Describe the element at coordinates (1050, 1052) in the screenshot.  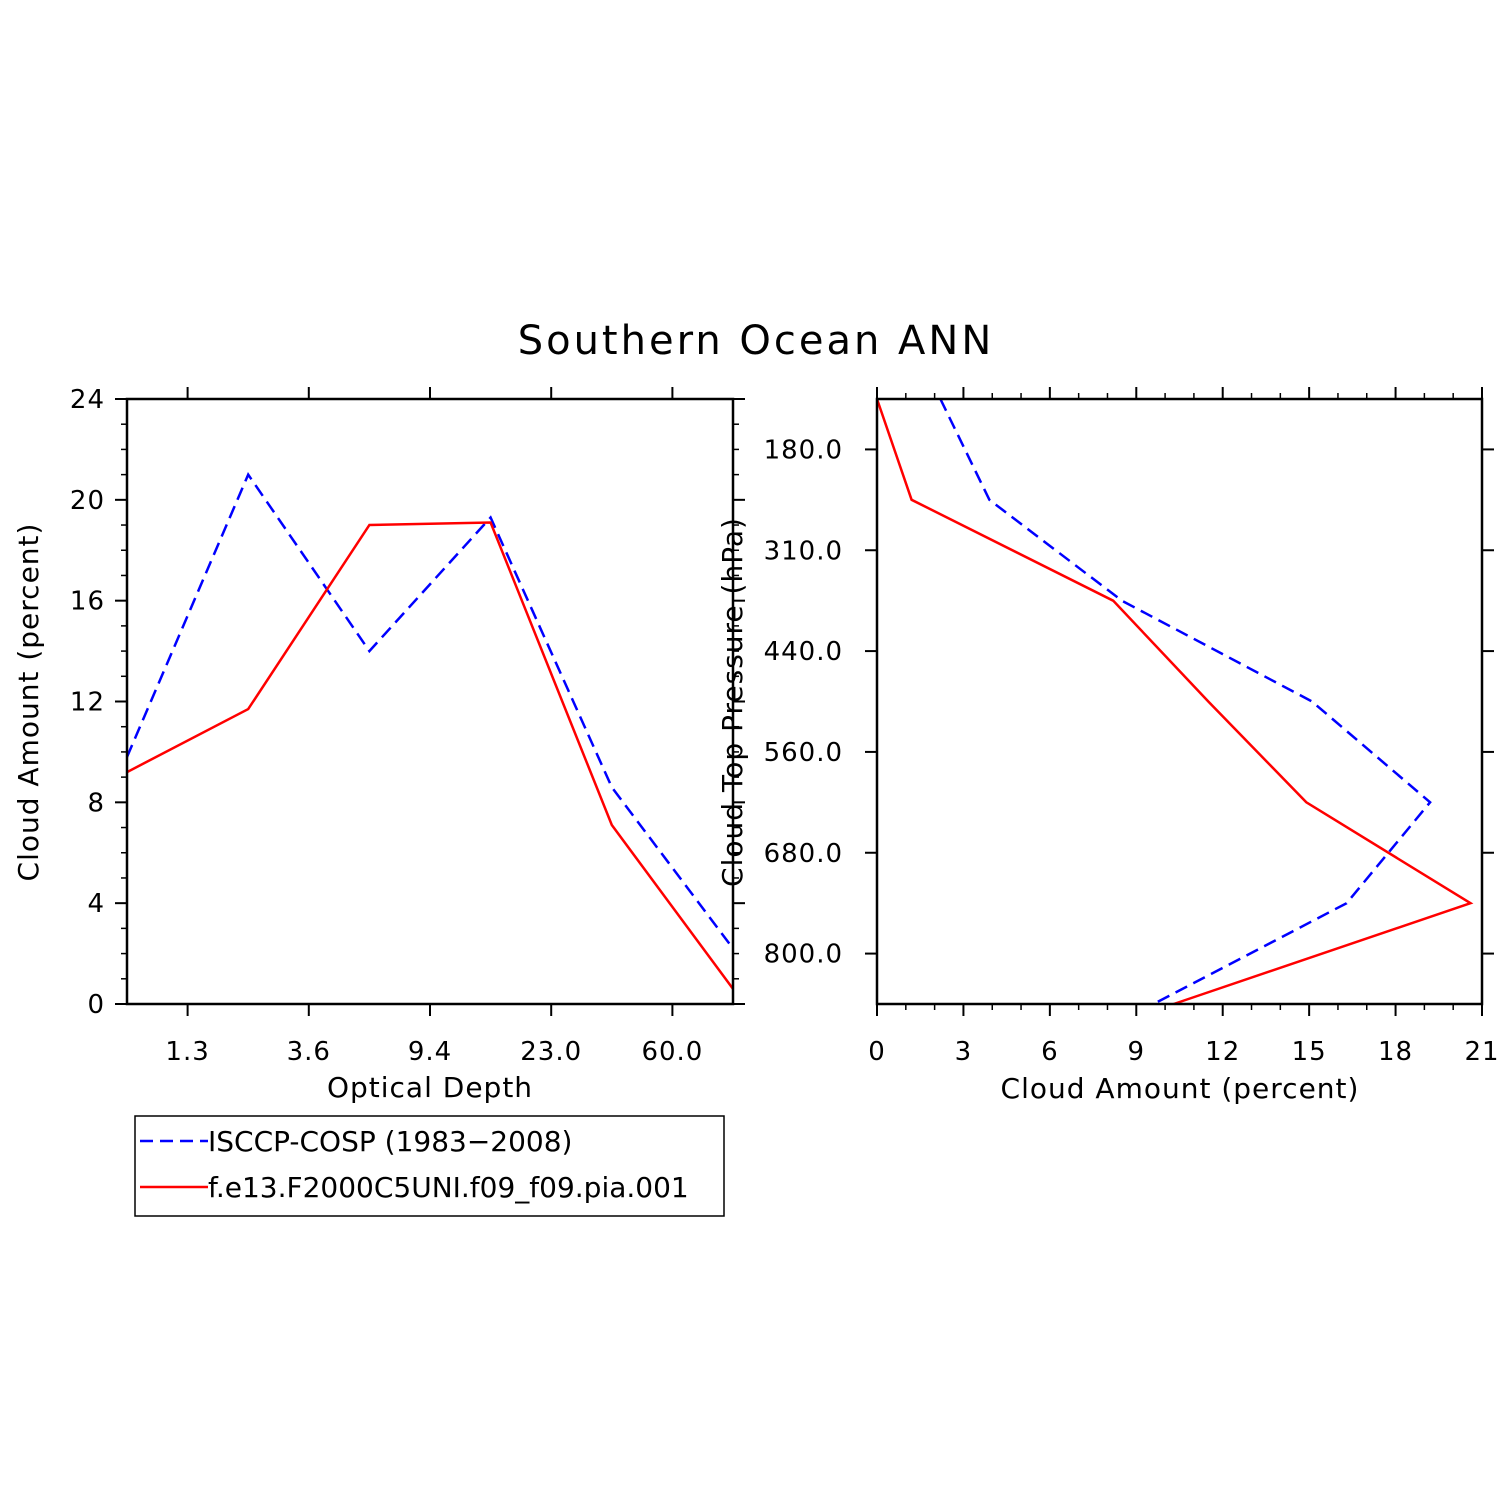
I see `right-x-tick-label: 6` at that location.